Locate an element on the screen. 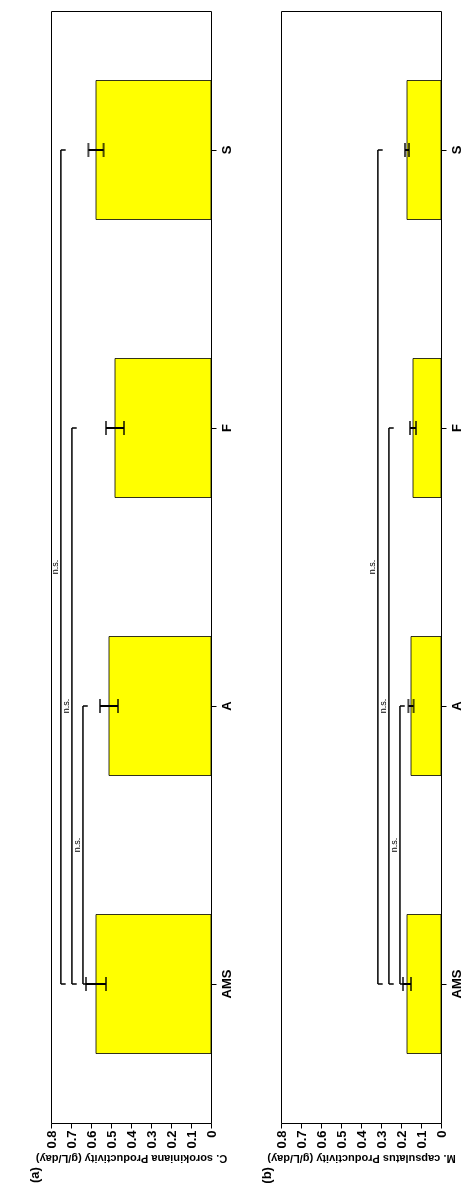  x-axis-title: C. sorokiniana Productivity (g/L/day) is located at coordinates (131, 1158).